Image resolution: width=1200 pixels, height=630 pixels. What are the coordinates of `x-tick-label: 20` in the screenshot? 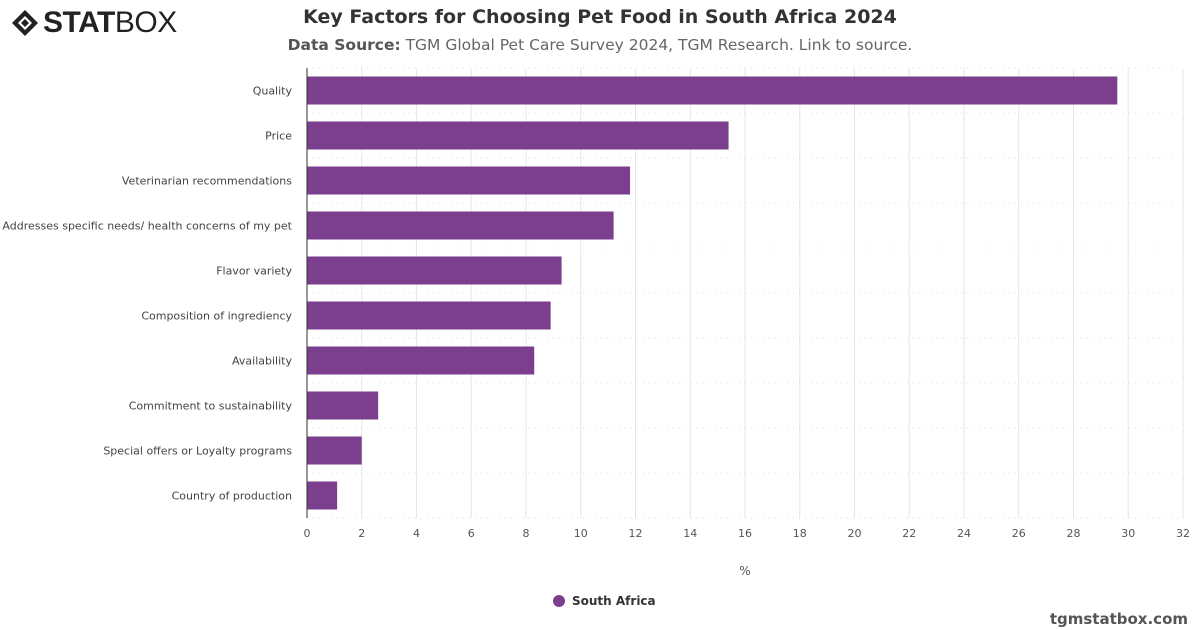 It's located at (855, 533).